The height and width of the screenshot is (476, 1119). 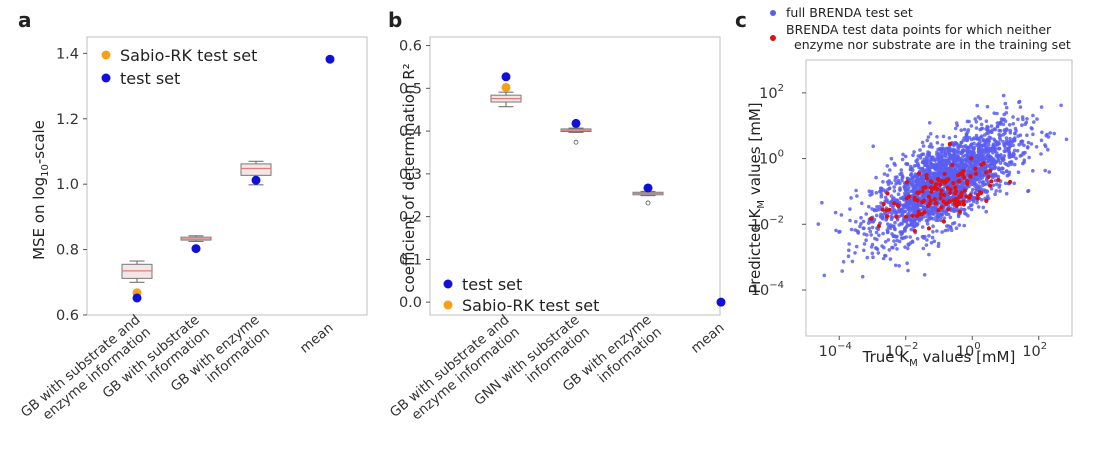 I want to click on data-point-test, so click(x=648, y=188).